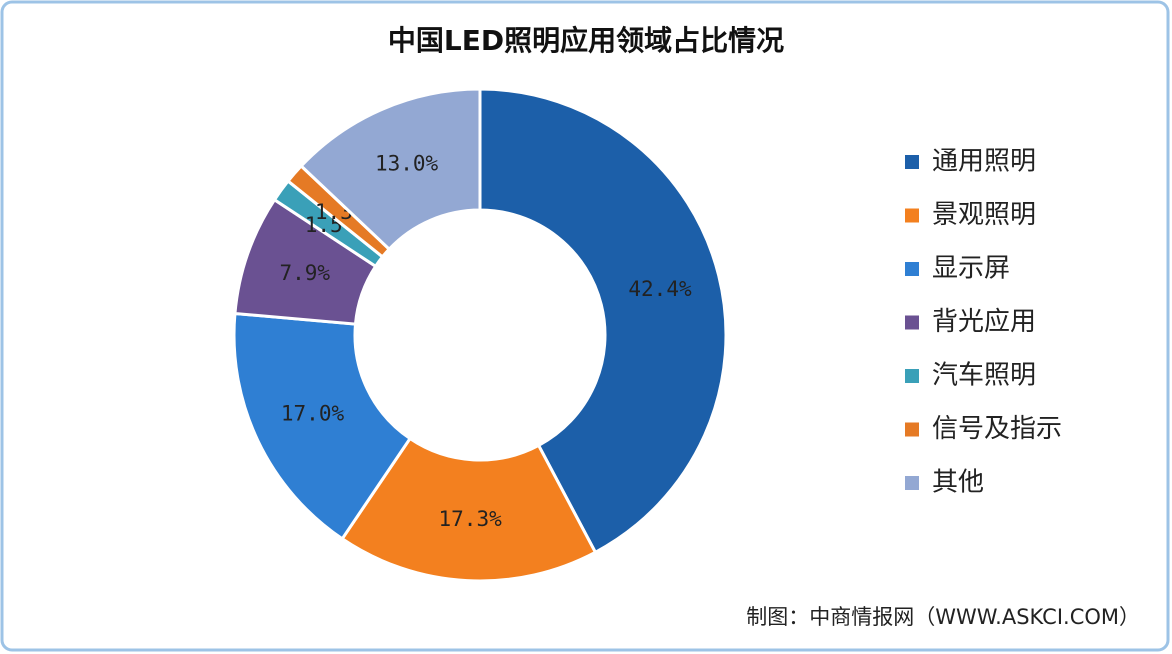 This screenshot has height=654, width=1172. Describe the element at coordinates (984, 215) in the screenshot. I see `legend-label: 景观照明` at that location.